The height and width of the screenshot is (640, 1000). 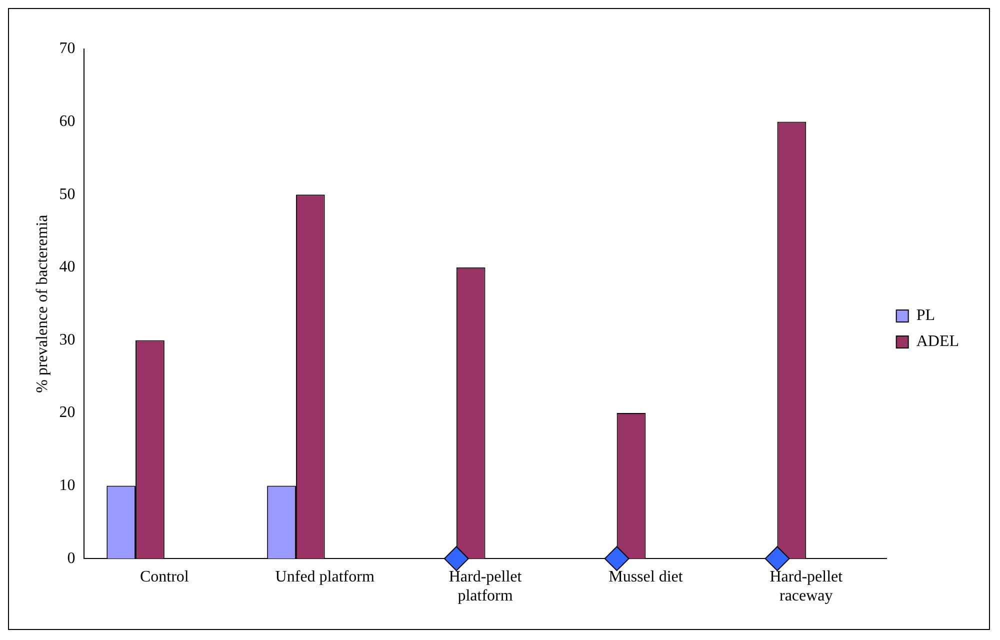 I want to click on x-tick-label: Mussel diet, so click(x=646, y=577).